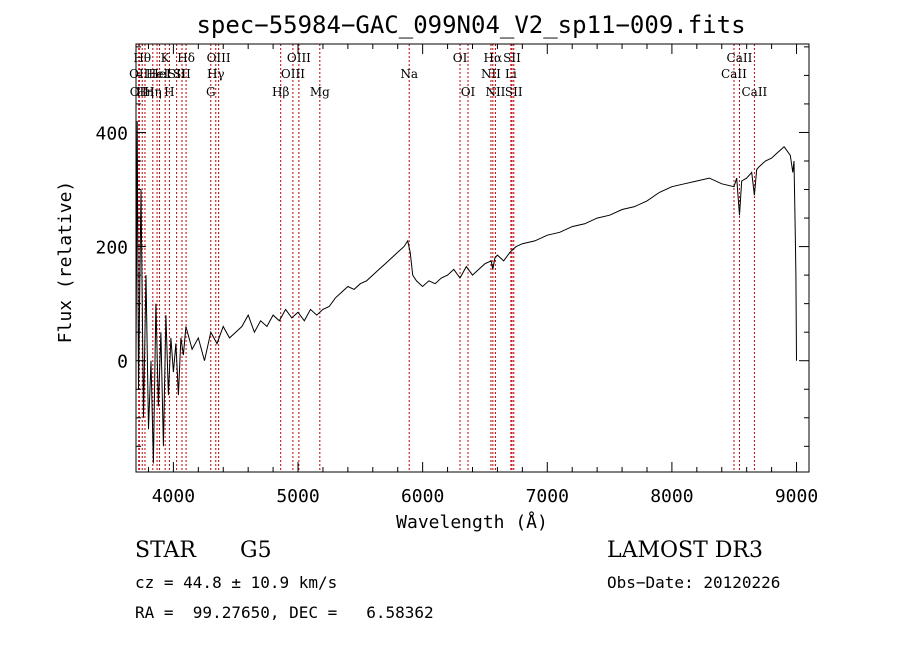  I want to click on chart-title: spec−55984−GAC_099N04_V2_sp11−009.fits, so click(470, 25).